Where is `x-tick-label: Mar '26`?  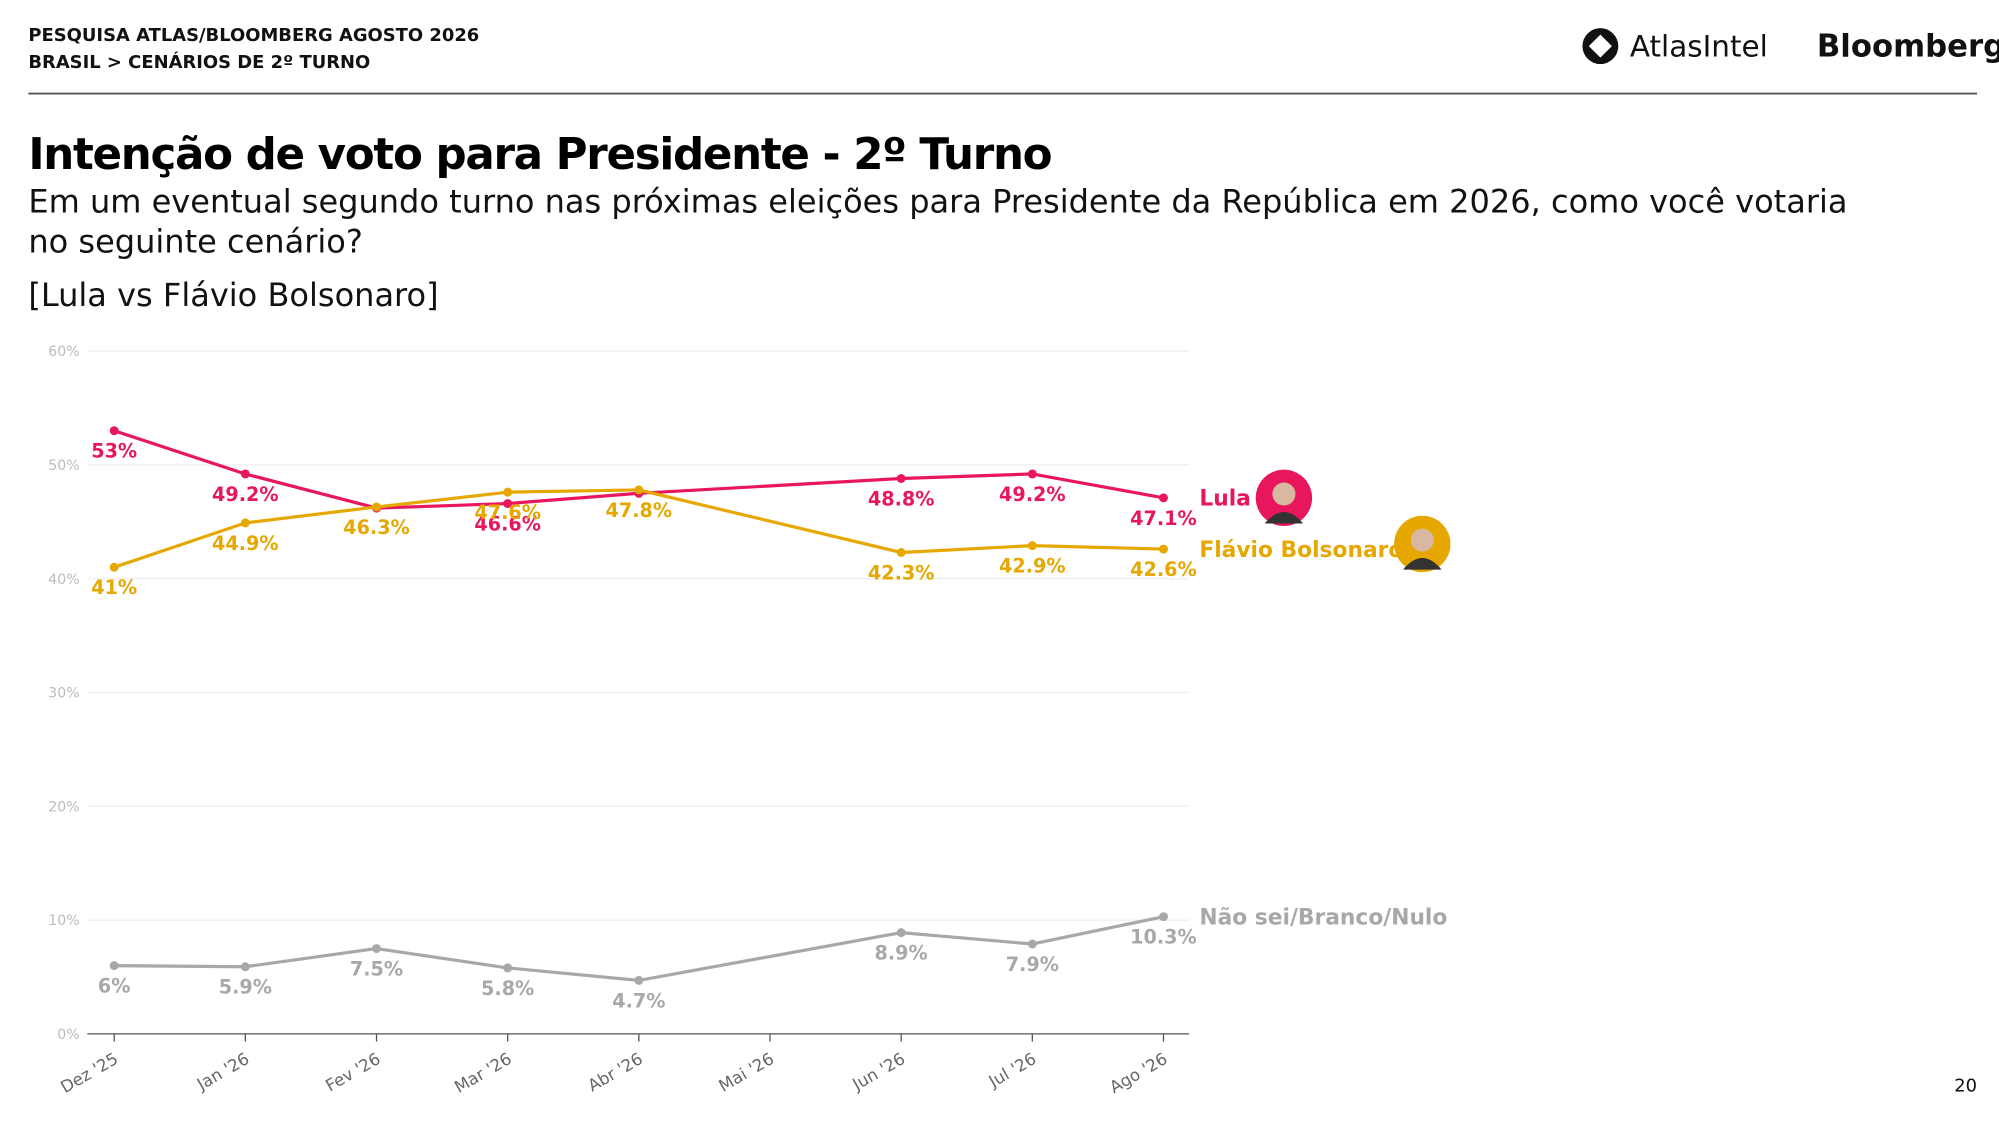
x-tick-label: Mar '26 is located at coordinates (483, 1073).